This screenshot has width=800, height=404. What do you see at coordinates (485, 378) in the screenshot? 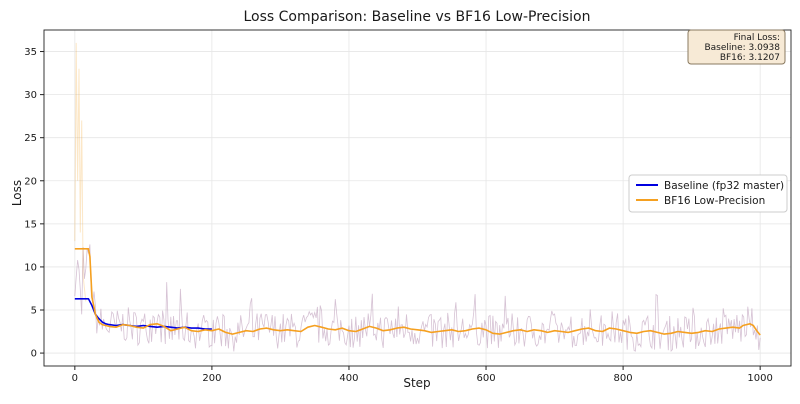
I see `x-tick-label: 600` at bounding box center [485, 378].